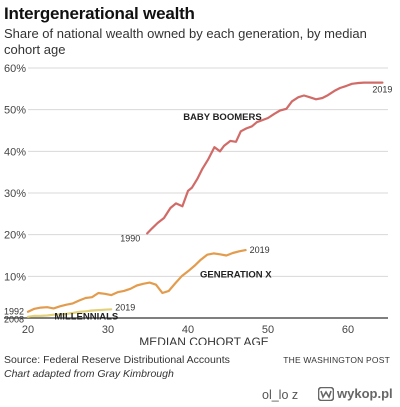 The image size is (400, 407). Describe the element at coordinates (108, 330) in the screenshot. I see `x-tick-label: 30` at that location.